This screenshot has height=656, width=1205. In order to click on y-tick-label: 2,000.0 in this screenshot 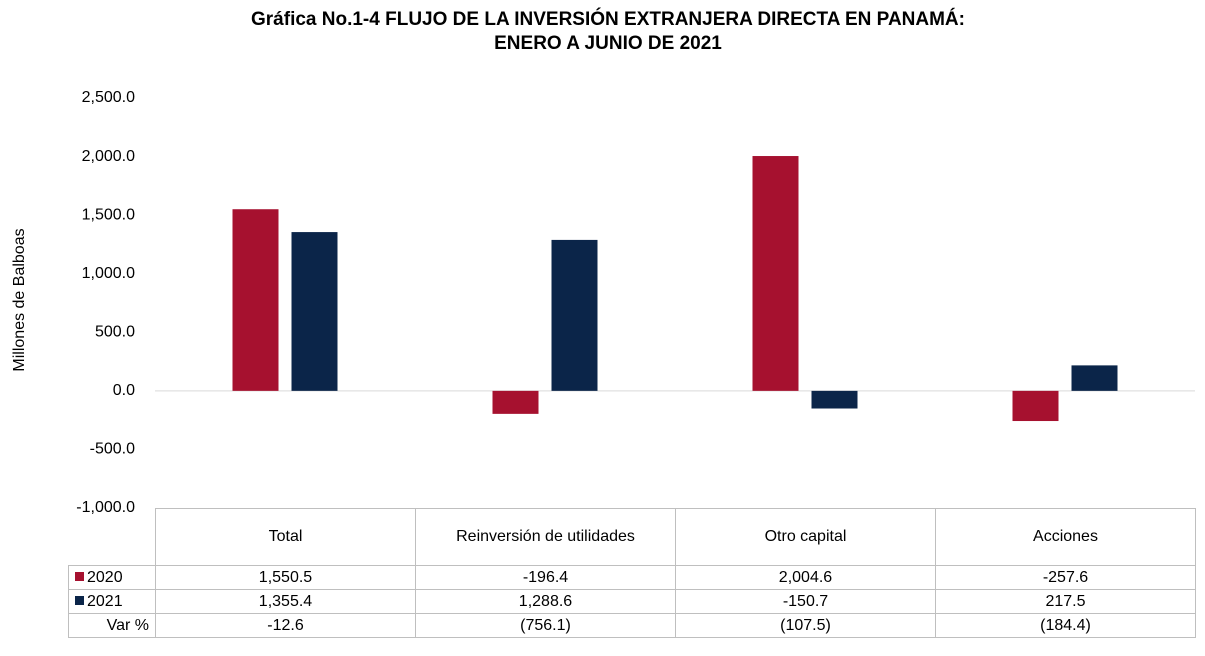, I will do `click(108, 156)`.